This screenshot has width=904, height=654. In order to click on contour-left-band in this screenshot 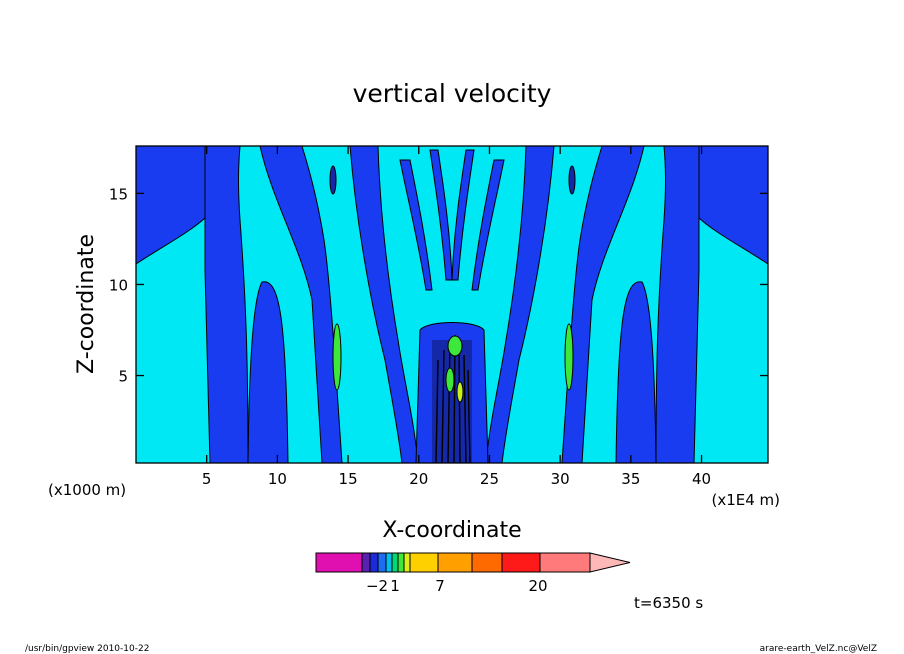, I will do `click(226, 304)`.